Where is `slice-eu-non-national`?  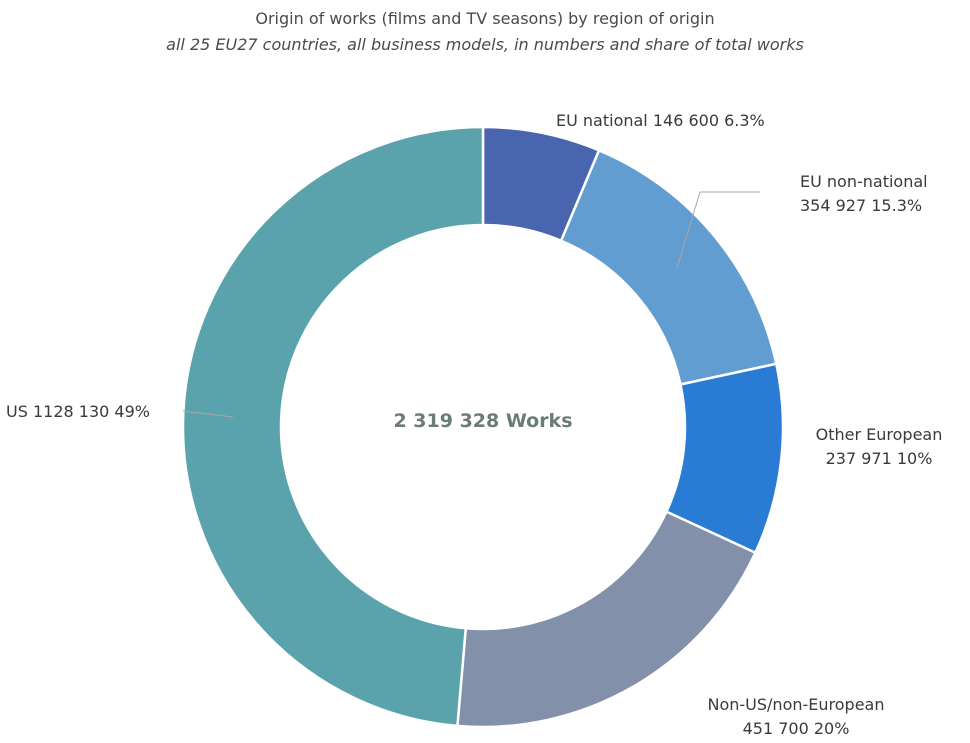
slice-eu-non-national is located at coordinates (668, 267).